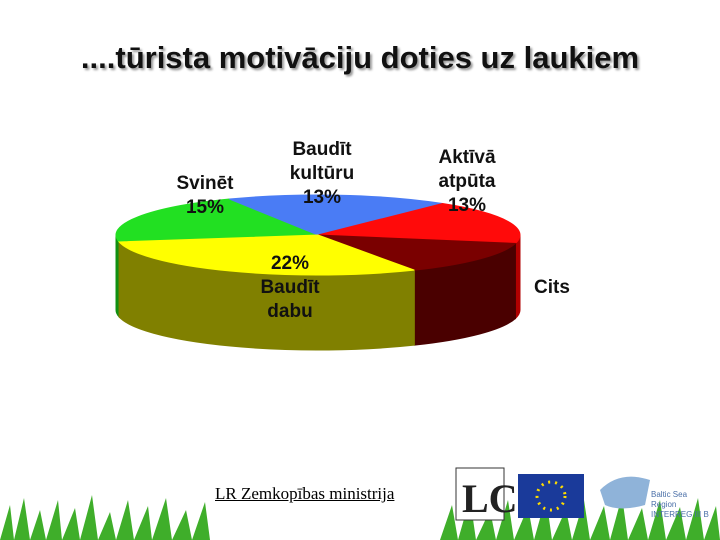 The width and height of the screenshot is (720, 540). What do you see at coordinates (467, 169) in the screenshot?
I see `category-label: Aktīvā atpūta` at bounding box center [467, 169].